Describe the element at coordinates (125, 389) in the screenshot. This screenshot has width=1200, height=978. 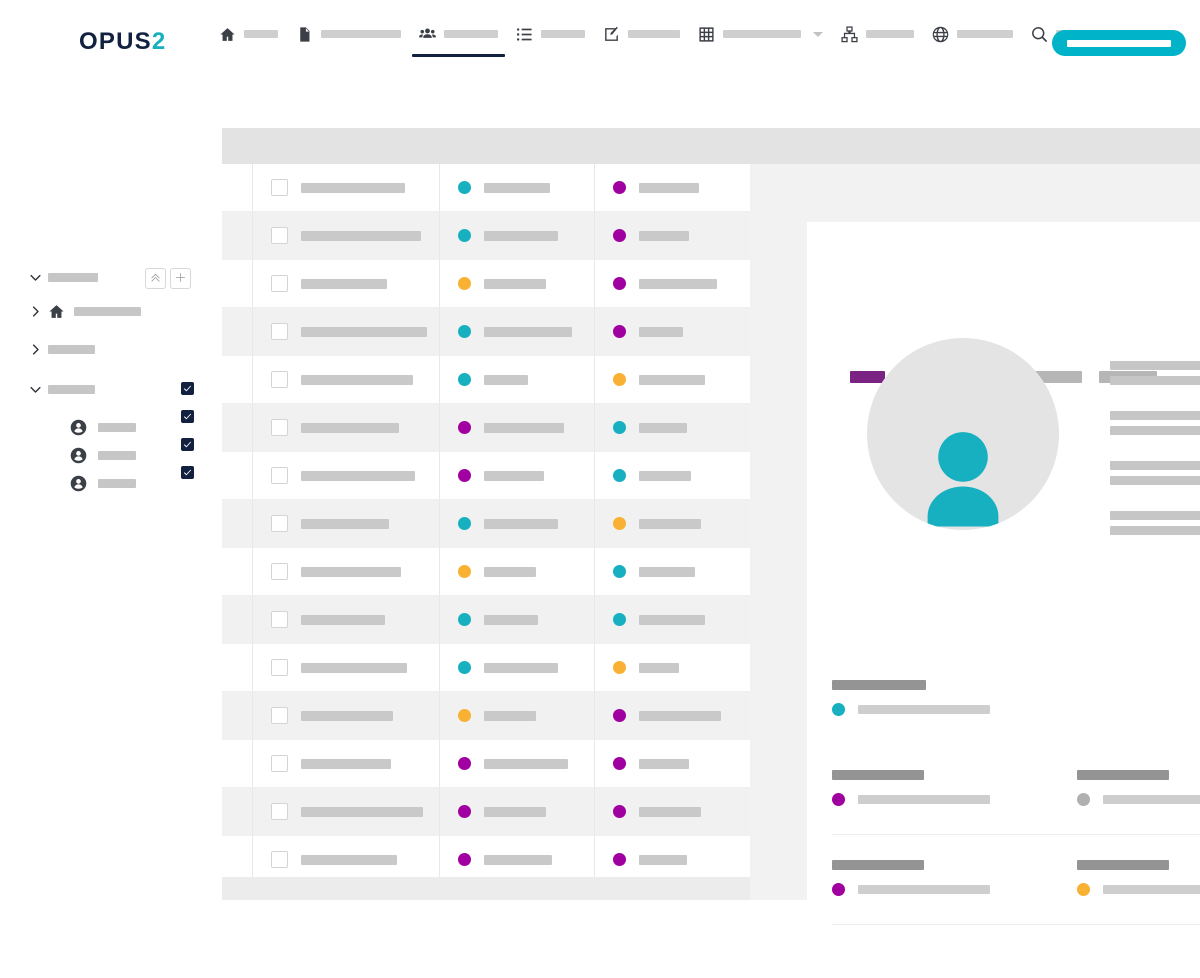
I see `sidebar-tree-item-expanded` at that location.